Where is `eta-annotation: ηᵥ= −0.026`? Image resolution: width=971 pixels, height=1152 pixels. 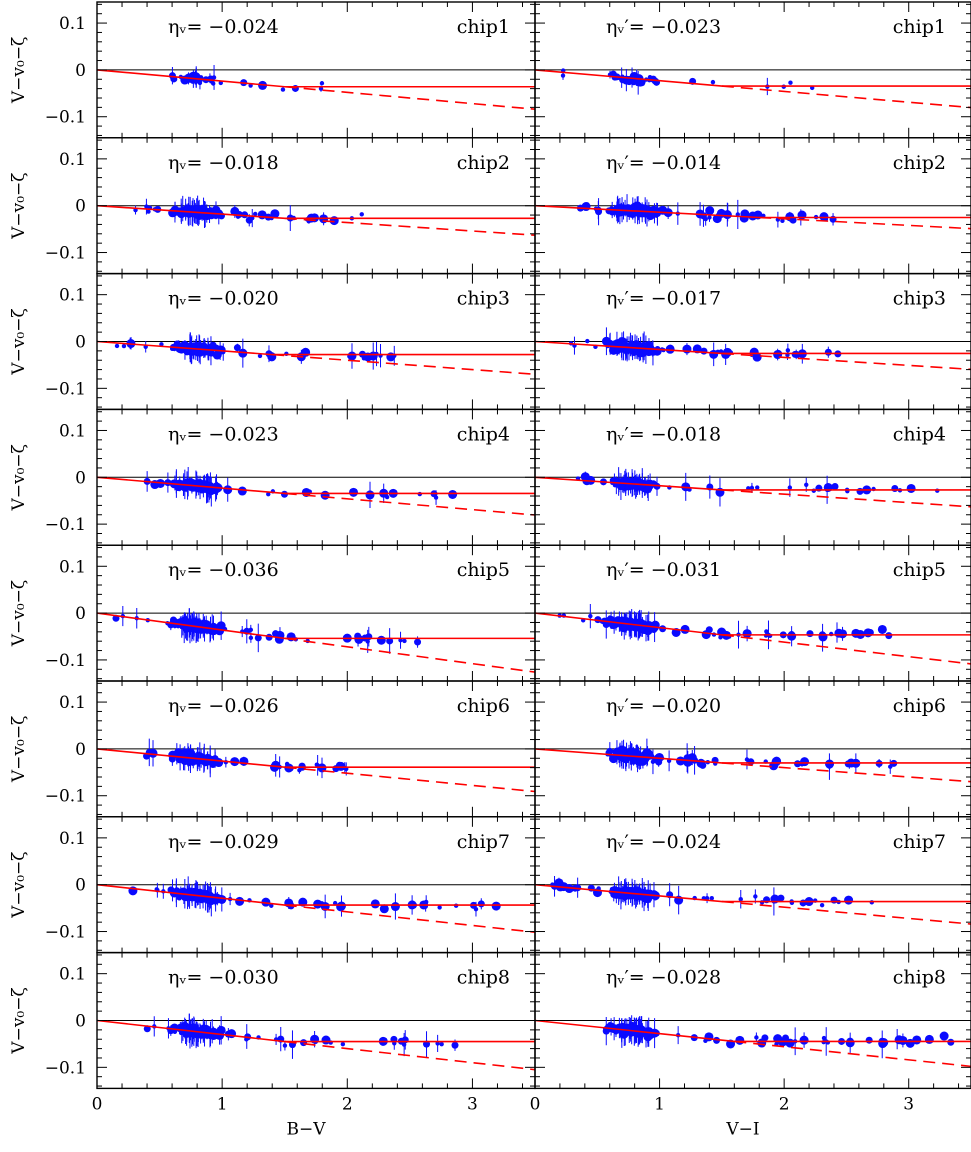
eta-annotation: ηᵥ= −0.026 is located at coordinates (223, 706).